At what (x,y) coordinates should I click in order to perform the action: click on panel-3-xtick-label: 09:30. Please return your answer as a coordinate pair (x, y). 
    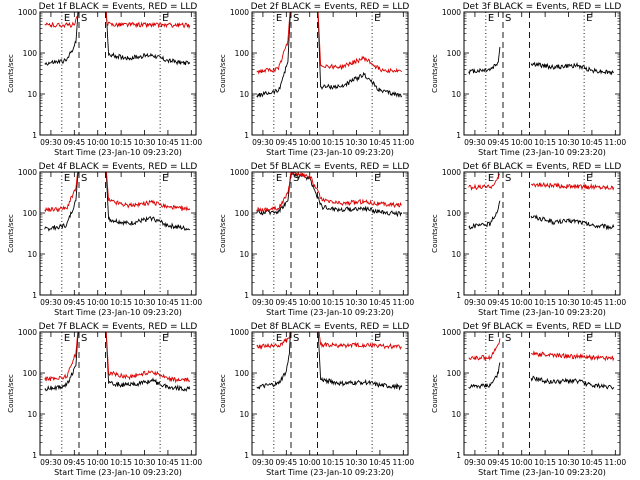
    Looking at the image, I should click on (475, 142).